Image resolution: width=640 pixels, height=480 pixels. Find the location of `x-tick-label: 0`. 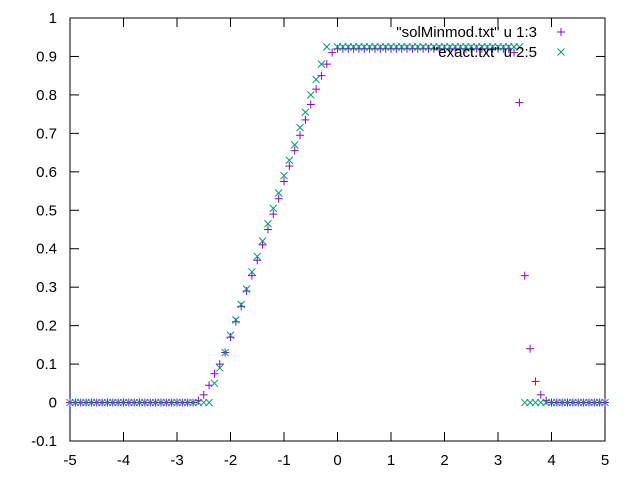

x-tick-label: 0 is located at coordinates (337, 460).